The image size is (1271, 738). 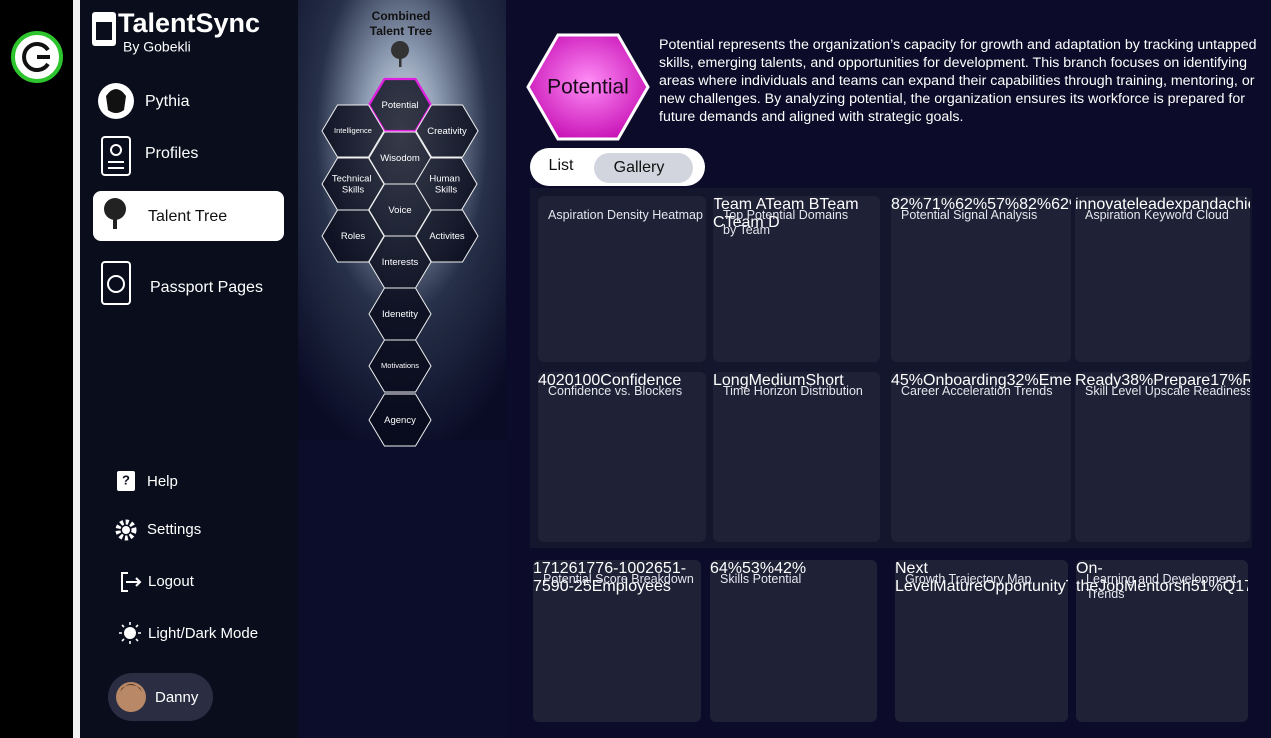 What do you see at coordinates (167, 101) in the screenshot?
I see `nav-item: Pythia` at bounding box center [167, 101].